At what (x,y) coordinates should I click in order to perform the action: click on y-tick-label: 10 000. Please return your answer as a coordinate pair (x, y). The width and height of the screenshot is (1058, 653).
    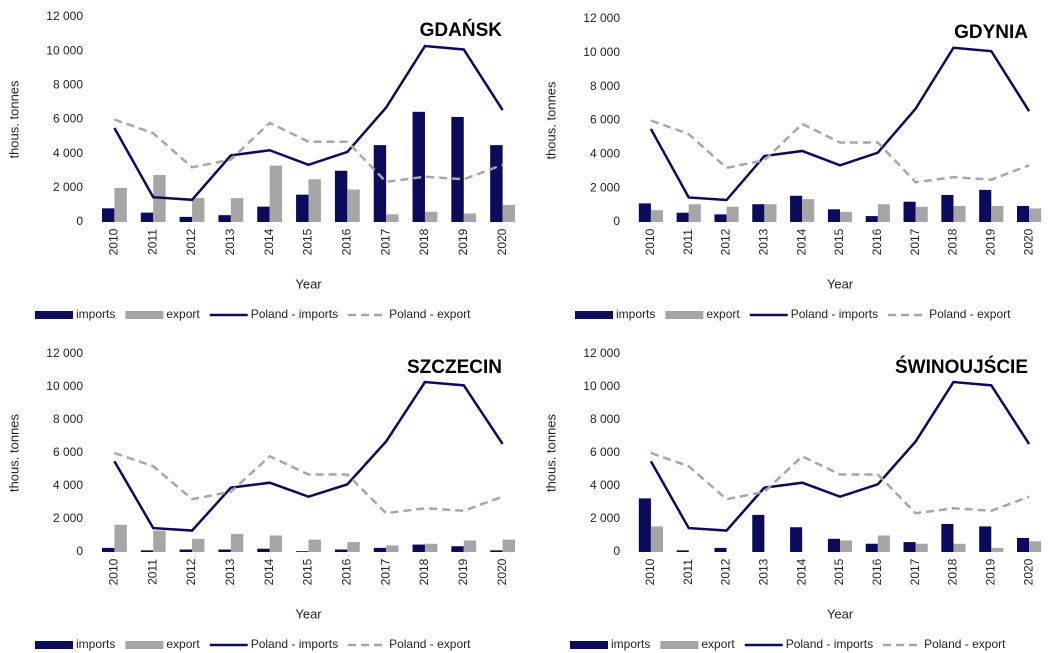
    Looking at the image, I should click on (64, 50).